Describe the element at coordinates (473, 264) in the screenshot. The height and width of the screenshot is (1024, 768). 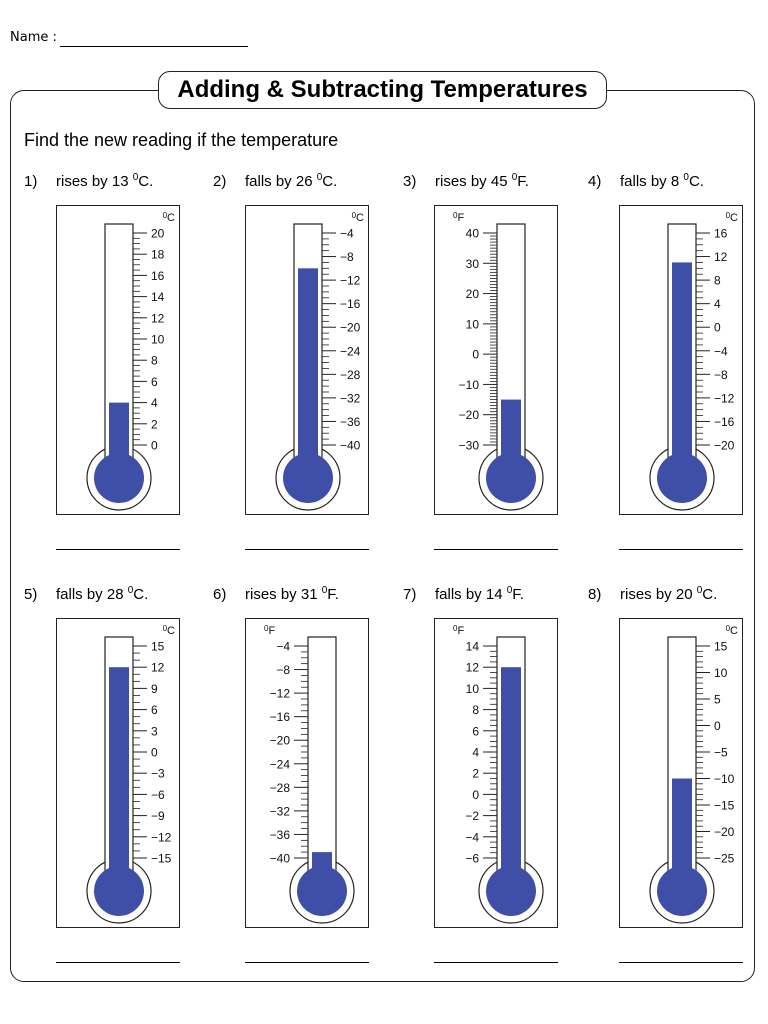
I see `tick-label: 30` at that location.